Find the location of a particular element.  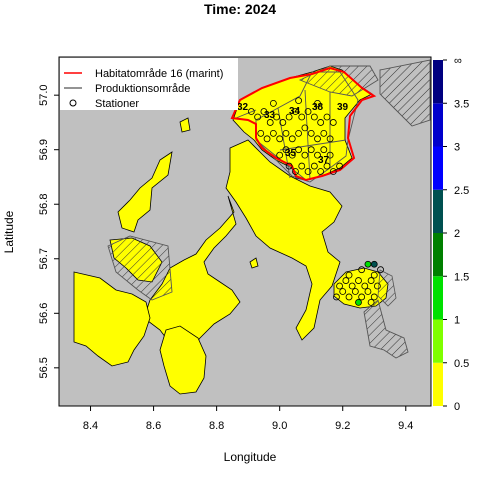

colorbar-tick-label: 3 is located at coordinates (457, 148).